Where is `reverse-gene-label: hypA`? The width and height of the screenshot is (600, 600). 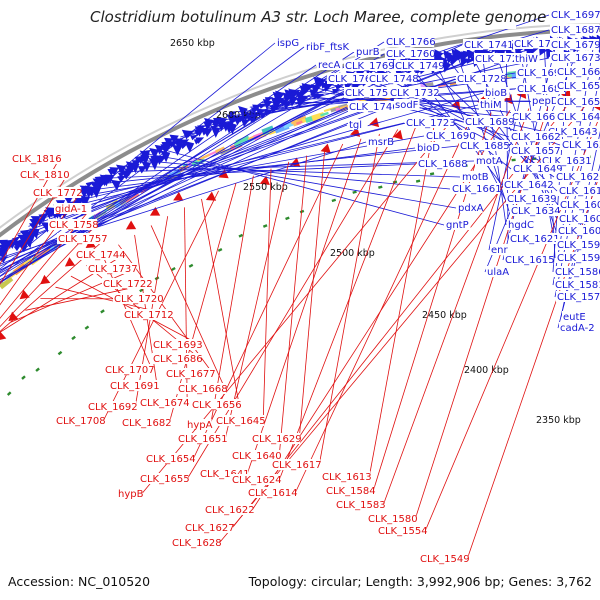 reverse-gene-label: hypA is located at coordinates (200, 425).